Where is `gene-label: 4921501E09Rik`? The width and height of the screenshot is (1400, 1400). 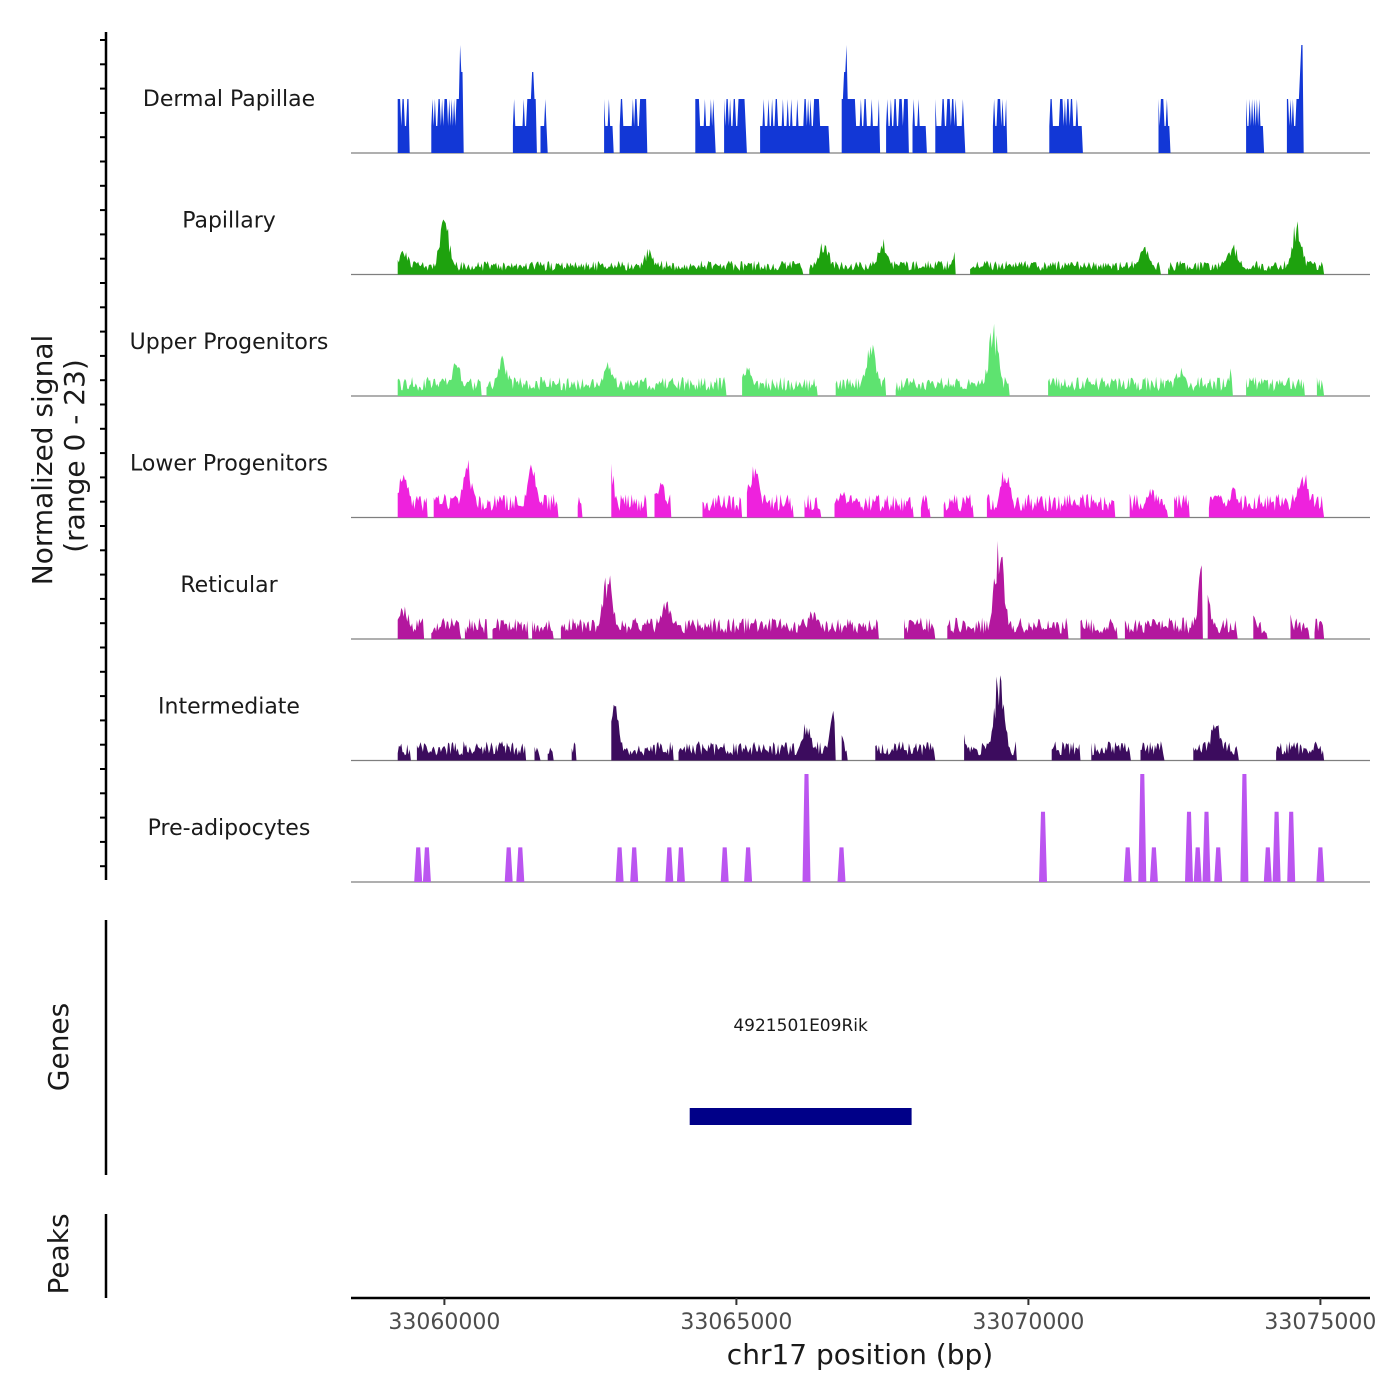 gene-label: 4921501E09Rik is located at coordinates (800, 1026).